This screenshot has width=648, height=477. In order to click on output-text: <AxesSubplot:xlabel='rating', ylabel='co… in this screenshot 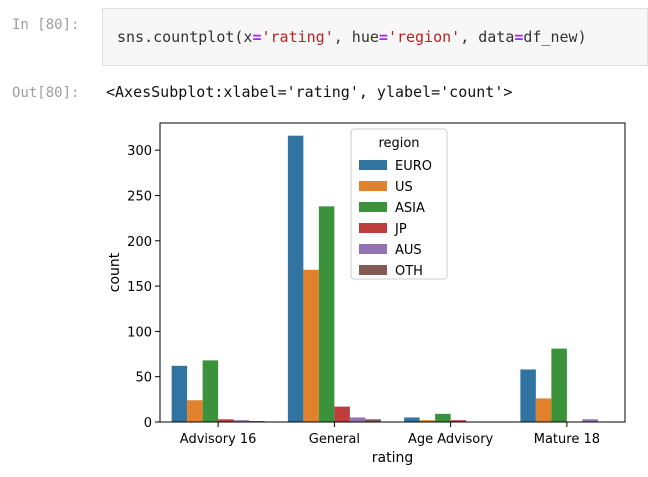, I will do `click(309, 92)`.